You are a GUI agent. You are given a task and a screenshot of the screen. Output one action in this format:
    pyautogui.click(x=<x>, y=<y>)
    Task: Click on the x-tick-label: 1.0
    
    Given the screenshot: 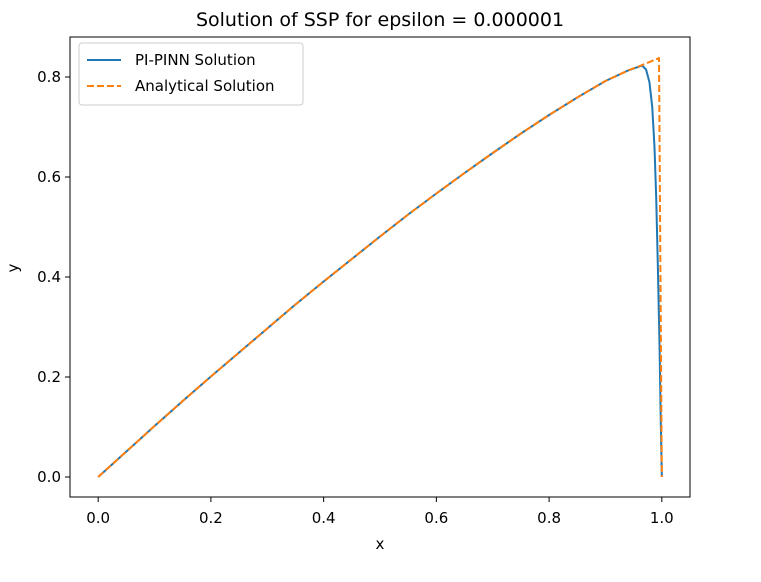 What is the action you would take?
    pyautogui.click(x=662, y=518)
    